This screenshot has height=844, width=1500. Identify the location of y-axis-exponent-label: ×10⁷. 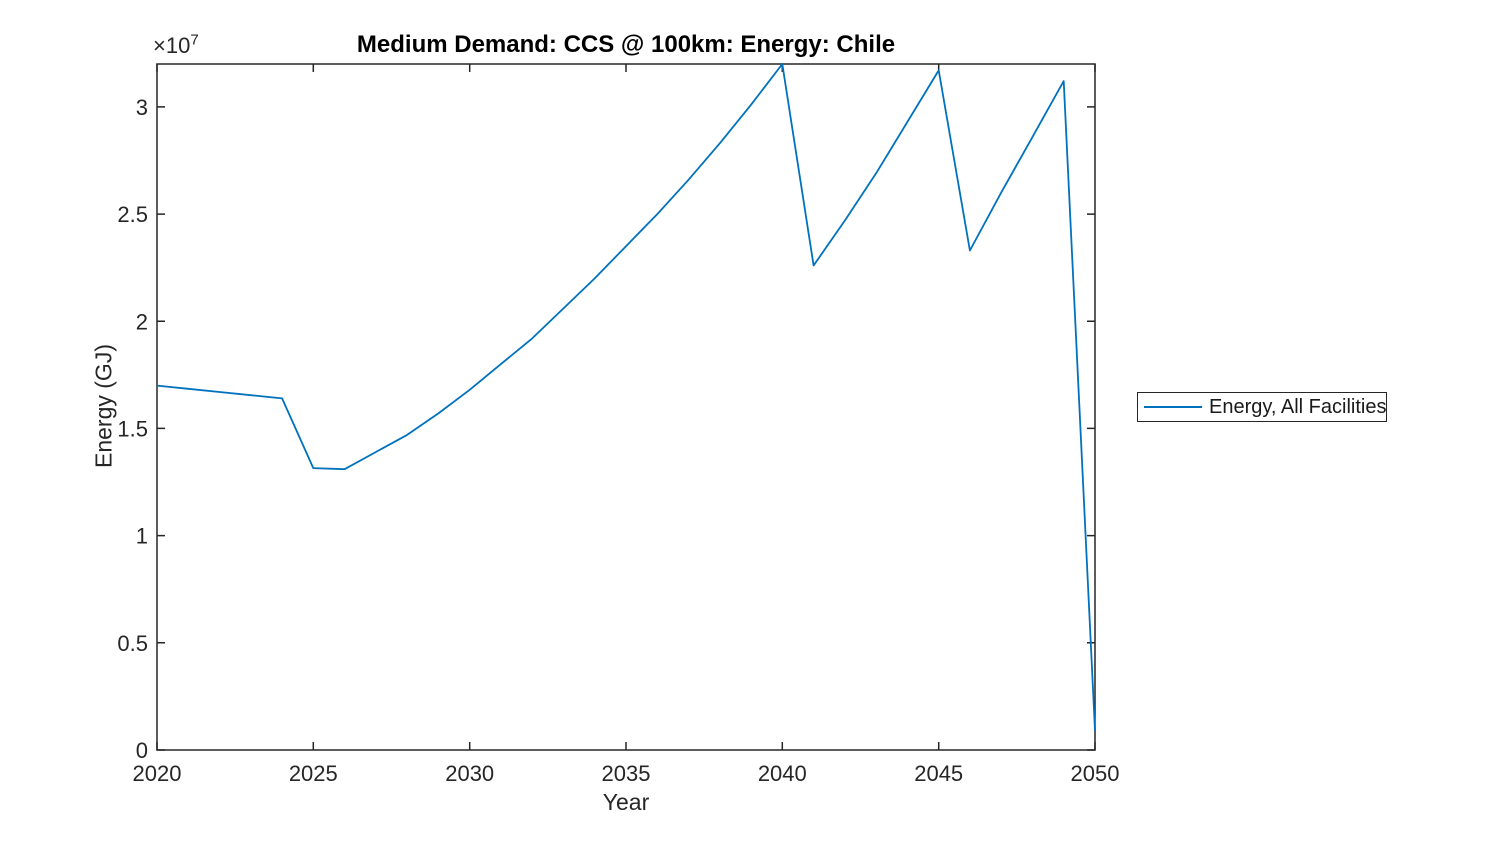
(176, 46).